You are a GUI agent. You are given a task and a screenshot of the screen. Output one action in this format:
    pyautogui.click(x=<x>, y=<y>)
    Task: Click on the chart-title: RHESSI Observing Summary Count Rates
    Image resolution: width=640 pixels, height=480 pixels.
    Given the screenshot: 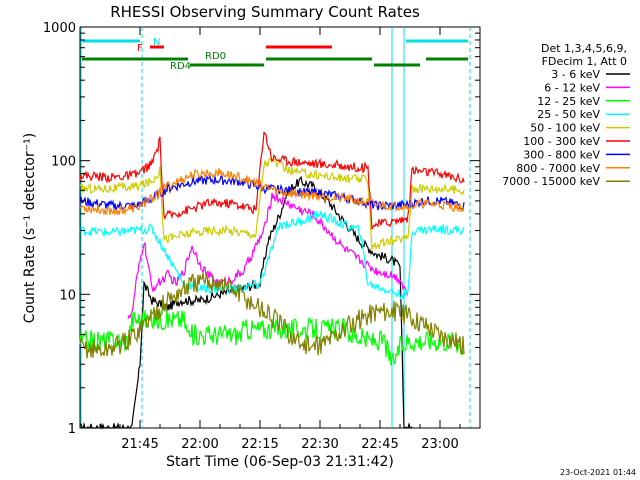 What is the action you would take?
    pyautogui.click(x=265, y=12)
    